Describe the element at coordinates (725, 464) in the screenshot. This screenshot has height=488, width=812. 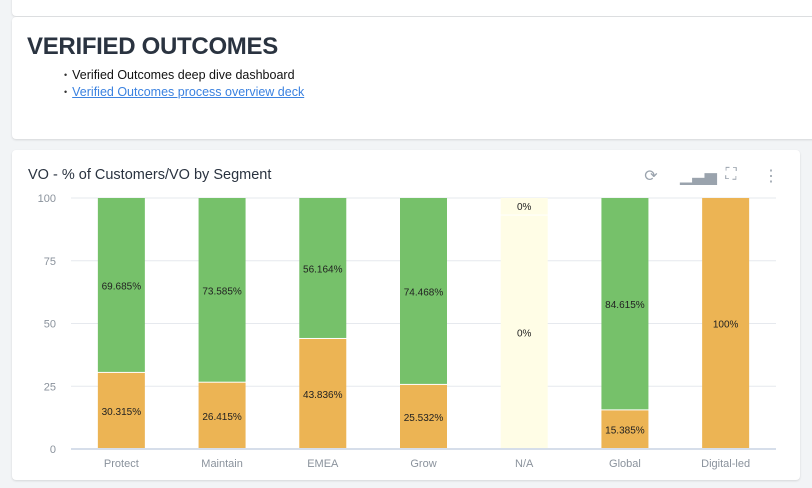
I see `x-tick-label: Digital-led` at that location.